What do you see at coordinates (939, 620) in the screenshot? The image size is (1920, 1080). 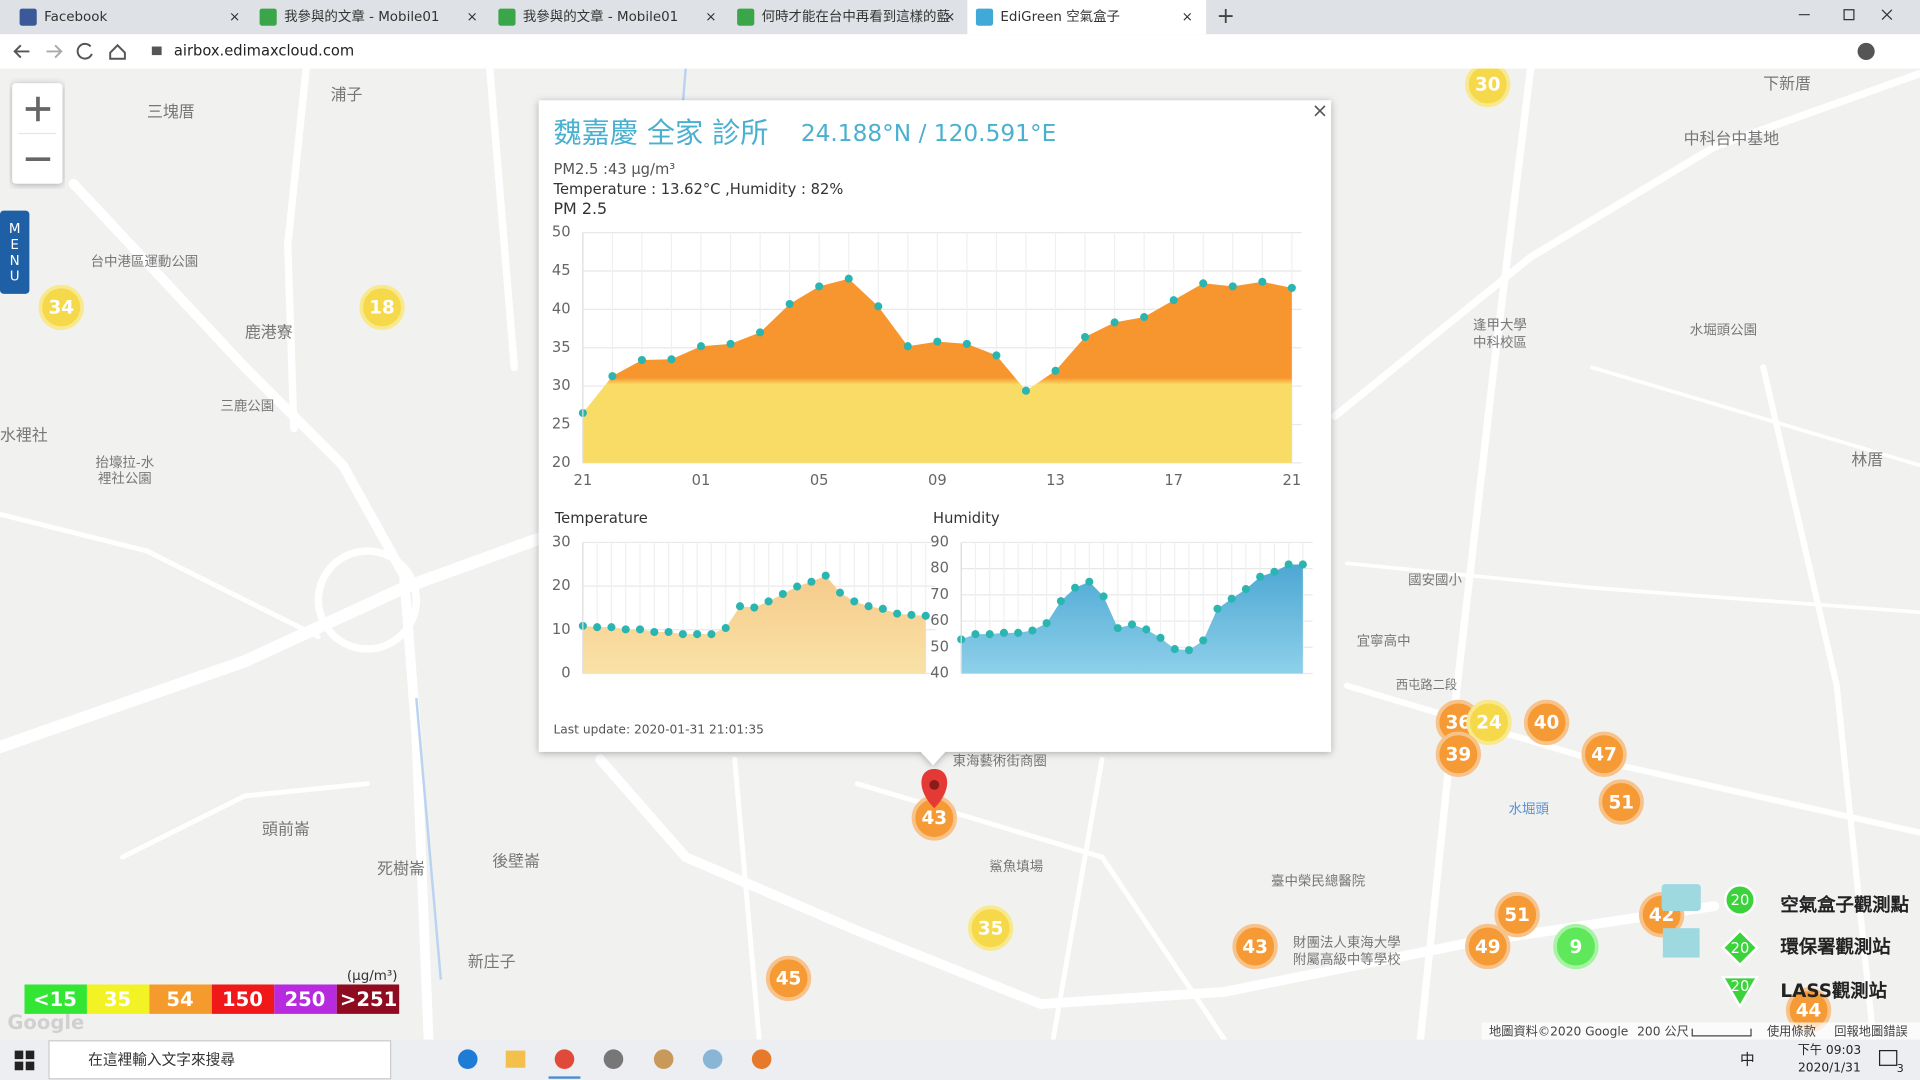 I see `y-tick-label: 60` at bounding box center [939, 620].